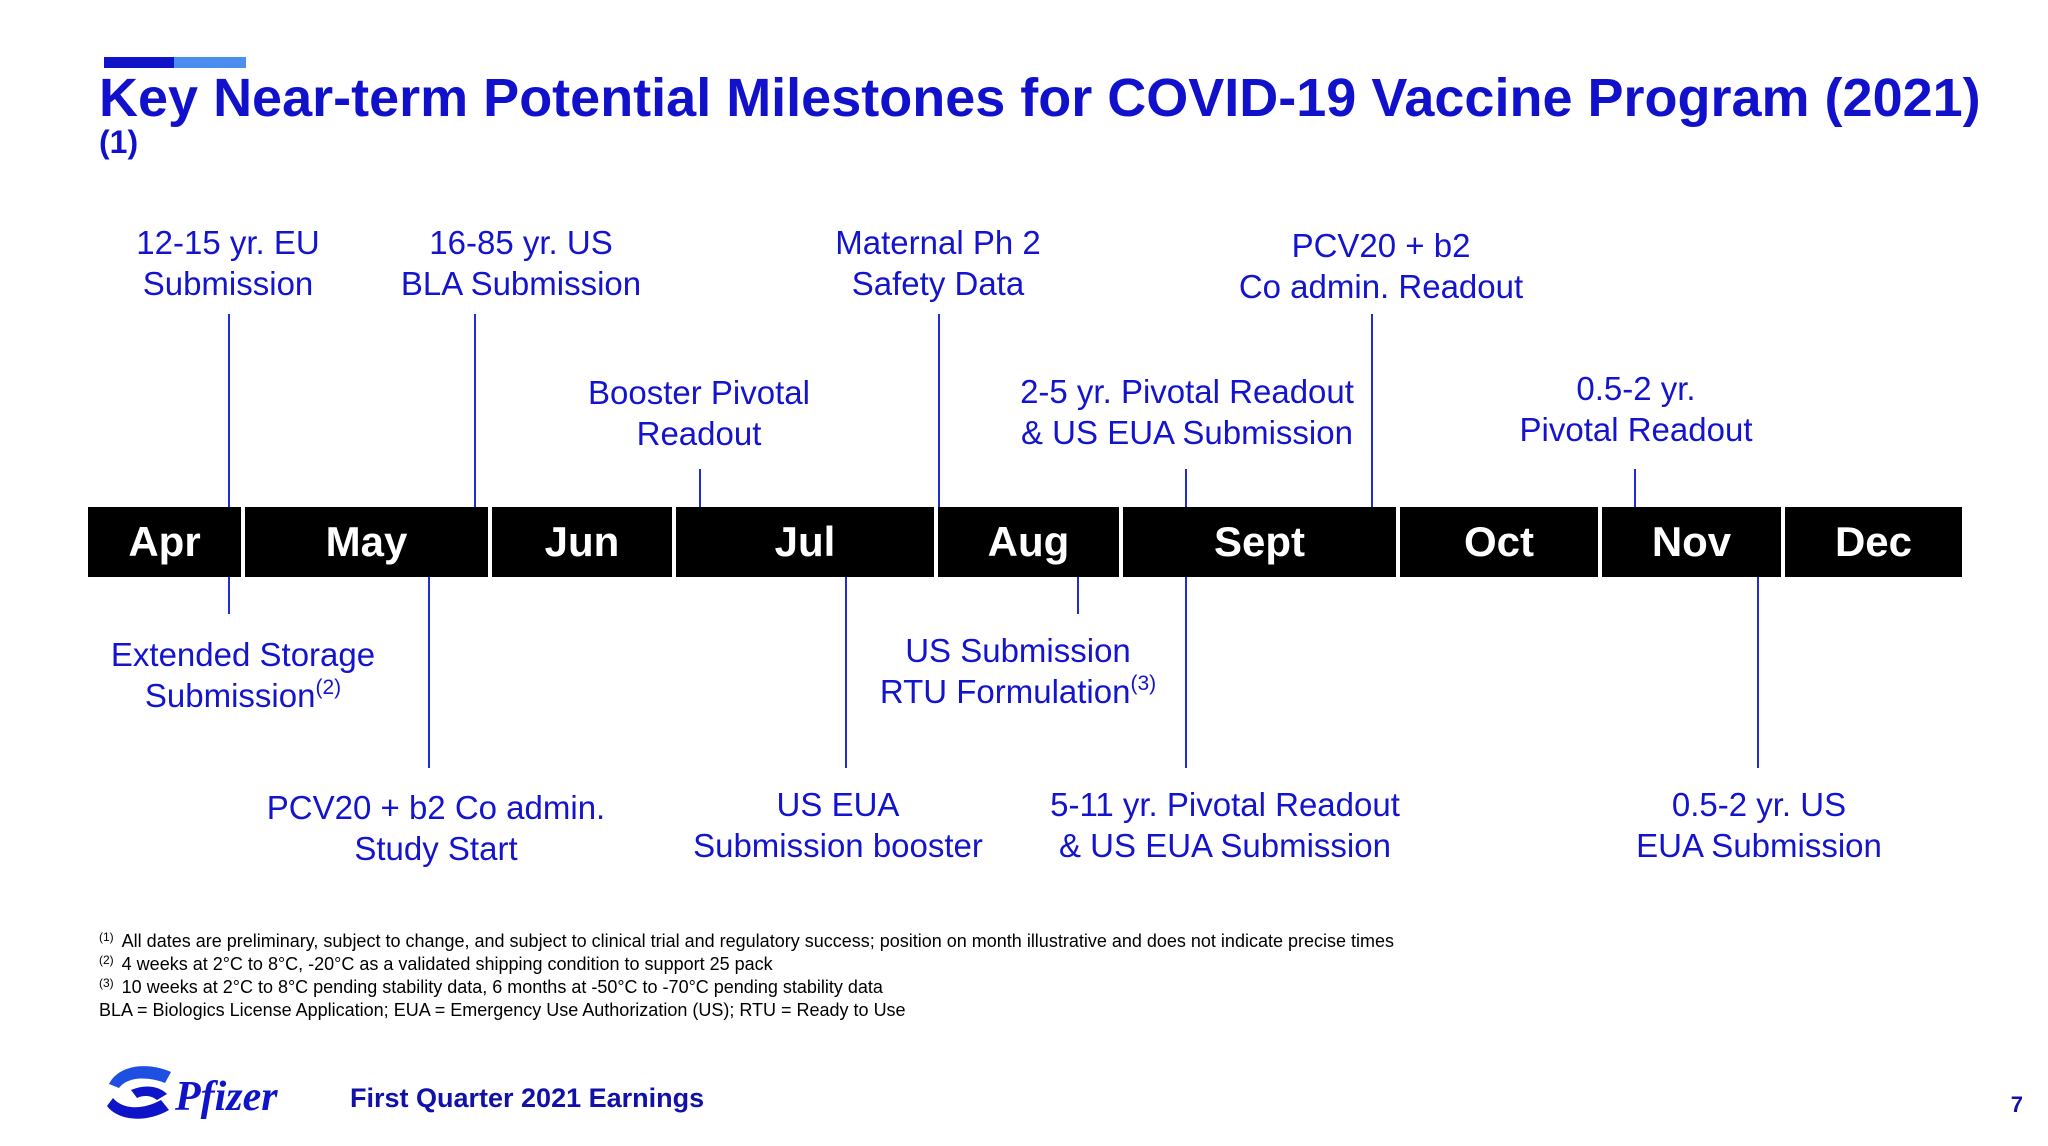  Describe the element at coordinates (846, 672) in the screenshot. I see `connector-us-eua-booster` at that location.